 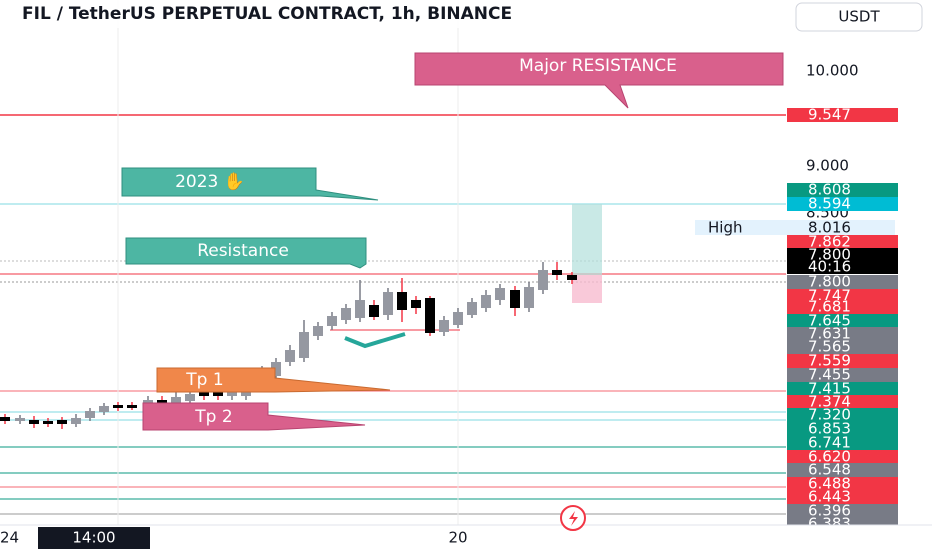 What do you see at coordinates (375, 340) in the screenshot?
I see `check-mark` at bounding box center [375, 340].